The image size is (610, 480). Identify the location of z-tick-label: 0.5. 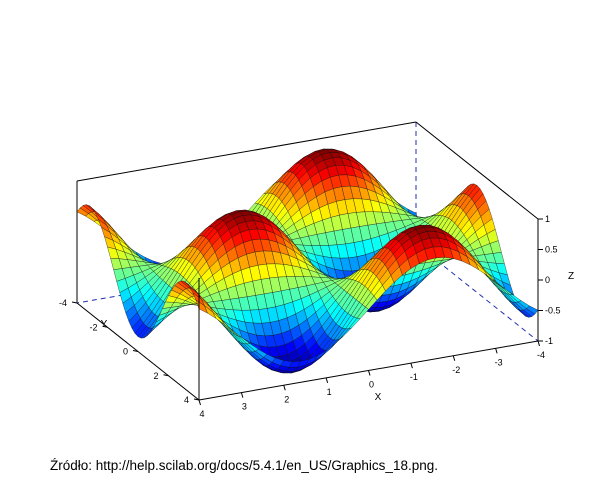
(551, 250).